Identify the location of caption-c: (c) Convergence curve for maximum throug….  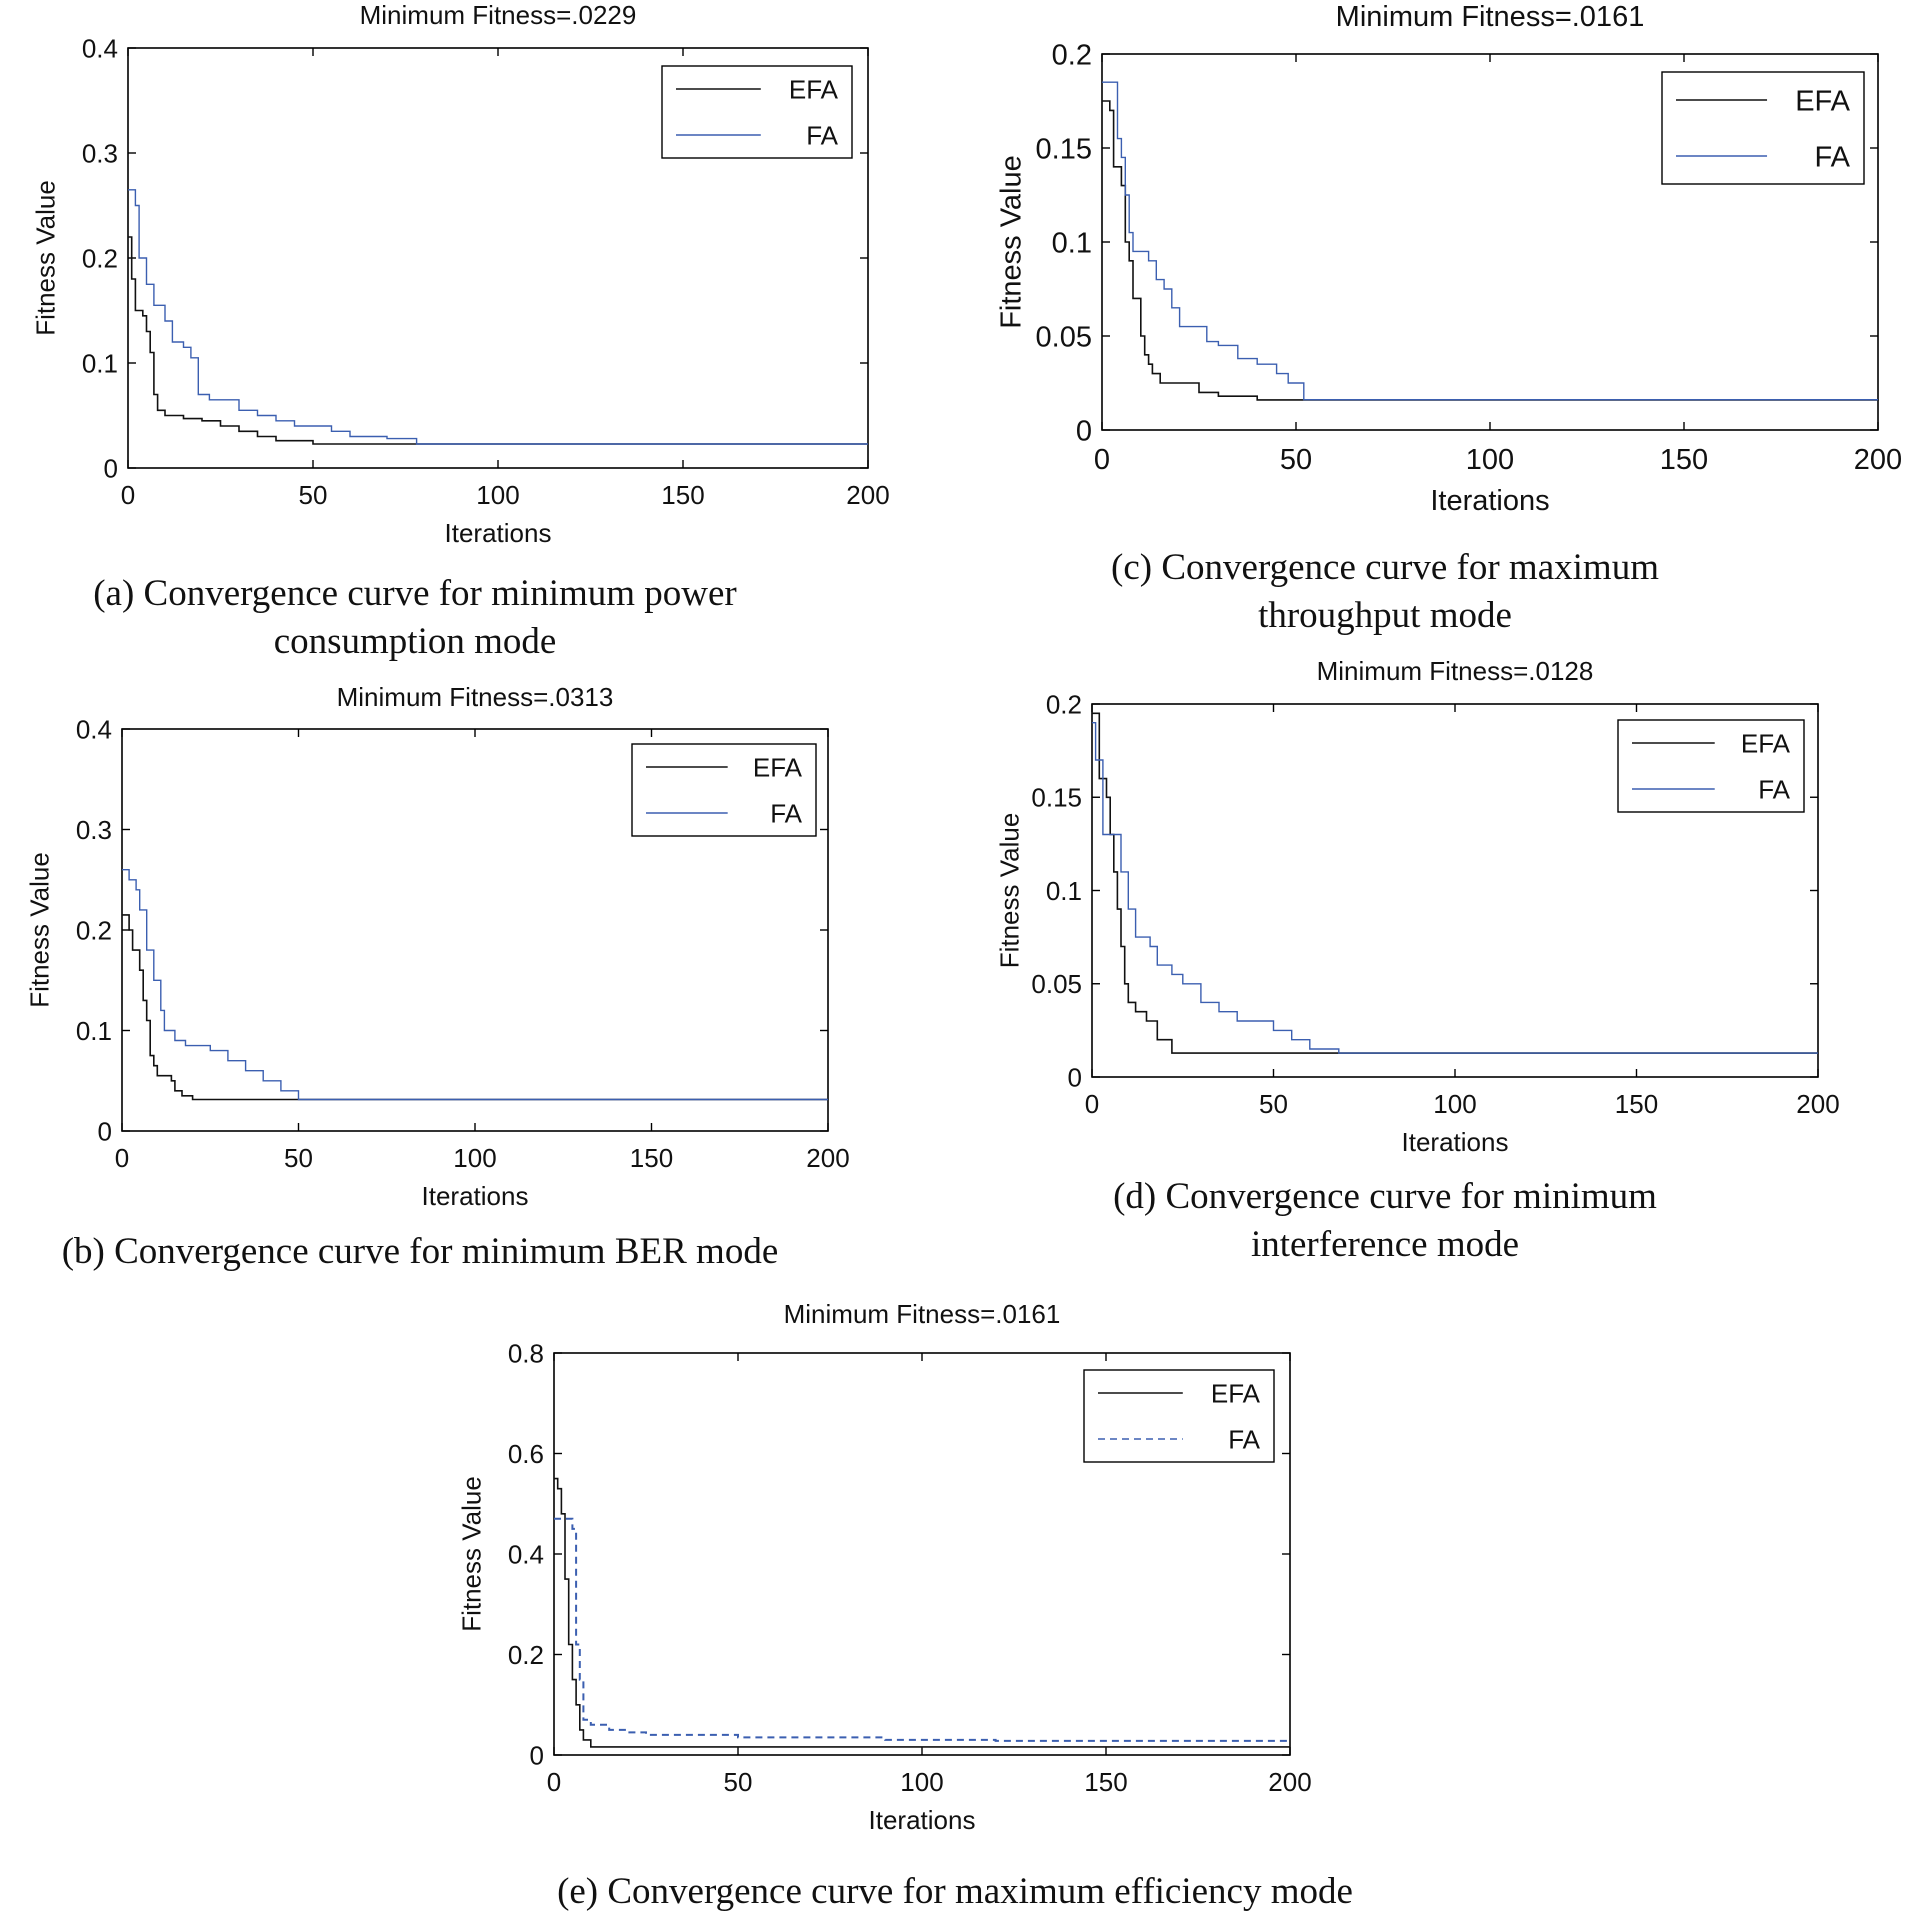
(1385, 592).